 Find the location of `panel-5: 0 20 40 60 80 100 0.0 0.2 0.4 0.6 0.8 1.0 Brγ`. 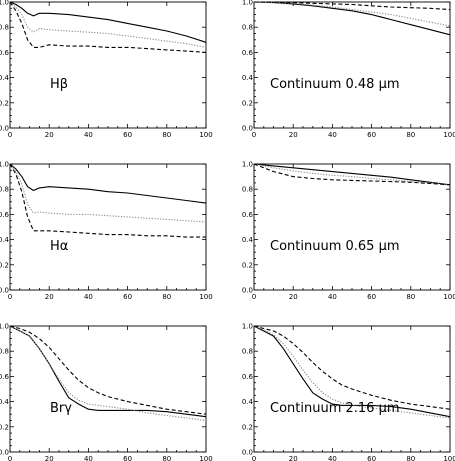

panel-5: 0 20 40 60 80 100 0.0 0.2 0.4 0.6 0.8 1.0 Brγ is located at coordinates (106, 392).